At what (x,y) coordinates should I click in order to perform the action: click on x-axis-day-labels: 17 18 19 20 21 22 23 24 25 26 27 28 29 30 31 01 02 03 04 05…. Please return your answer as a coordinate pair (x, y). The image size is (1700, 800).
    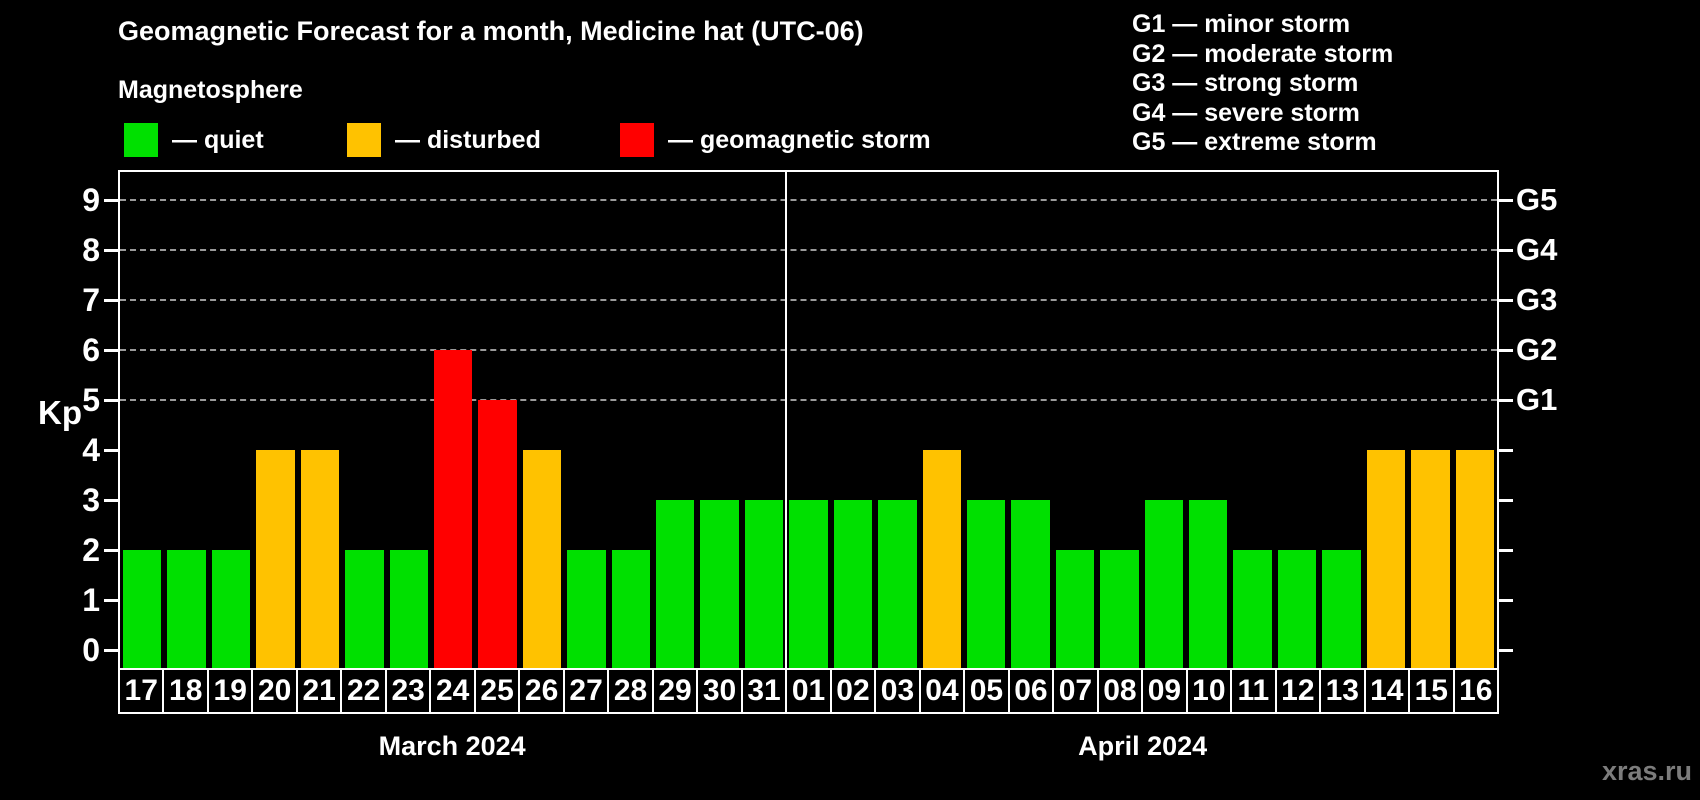
    Looking at the image, I should click on (809, 691).